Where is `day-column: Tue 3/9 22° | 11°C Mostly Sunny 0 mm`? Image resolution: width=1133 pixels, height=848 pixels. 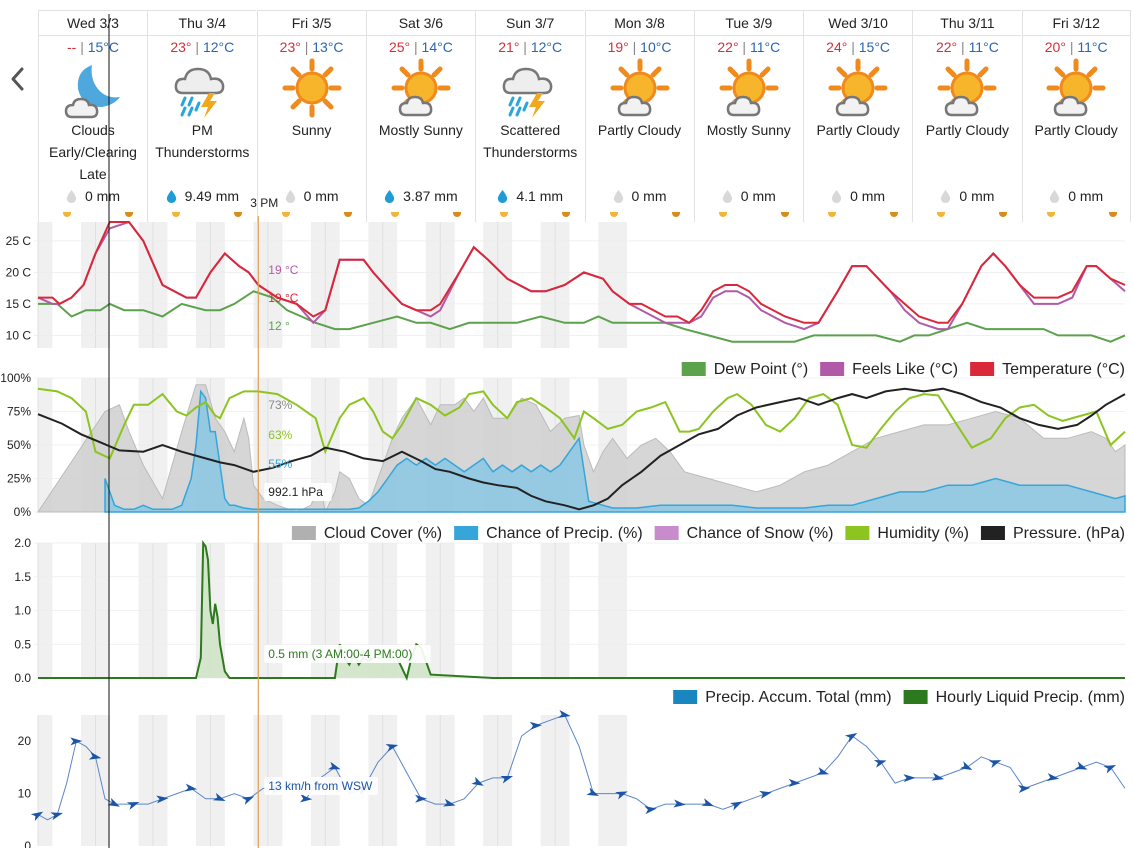 day-column: Tue 3/9 22° | 11°C Mostly Sunny 0 mm is located at coordinates (748, 116).